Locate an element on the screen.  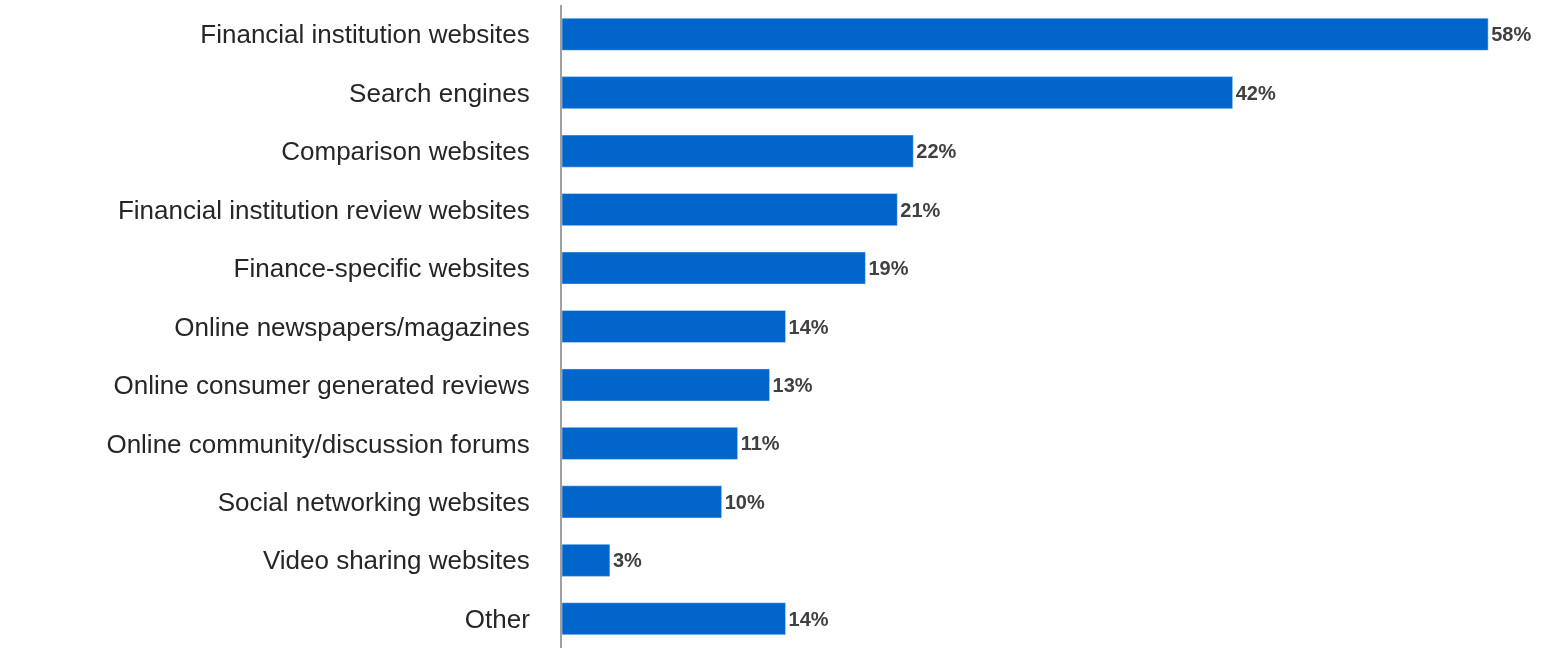
y-tick-label: Comparison websites is located at coordinates (405, 151).